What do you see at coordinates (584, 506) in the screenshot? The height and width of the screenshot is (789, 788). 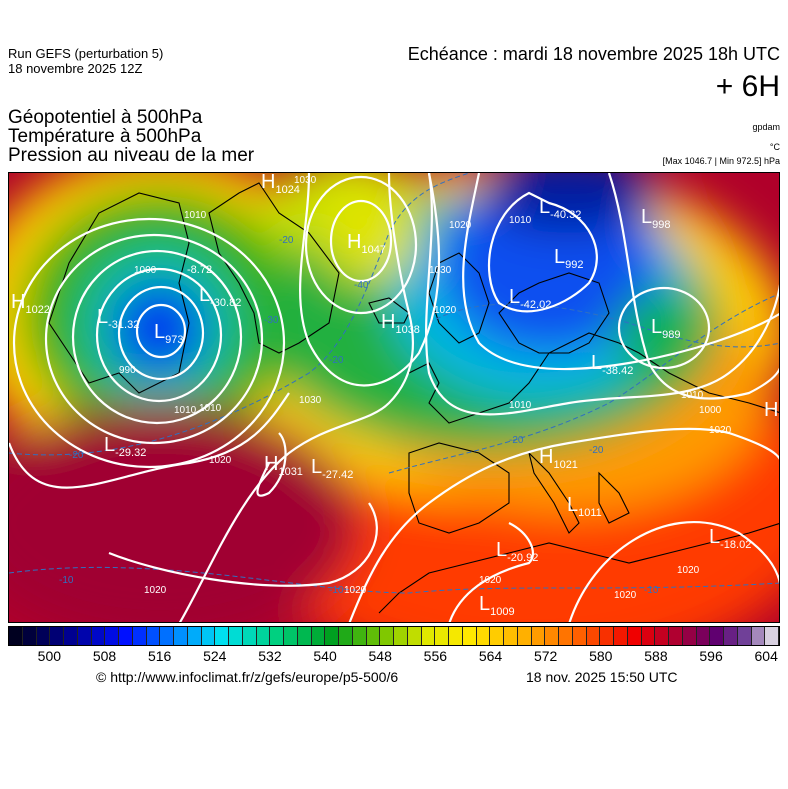 I see `pressure-center-label: L1011` at bounding box center [584, 506].